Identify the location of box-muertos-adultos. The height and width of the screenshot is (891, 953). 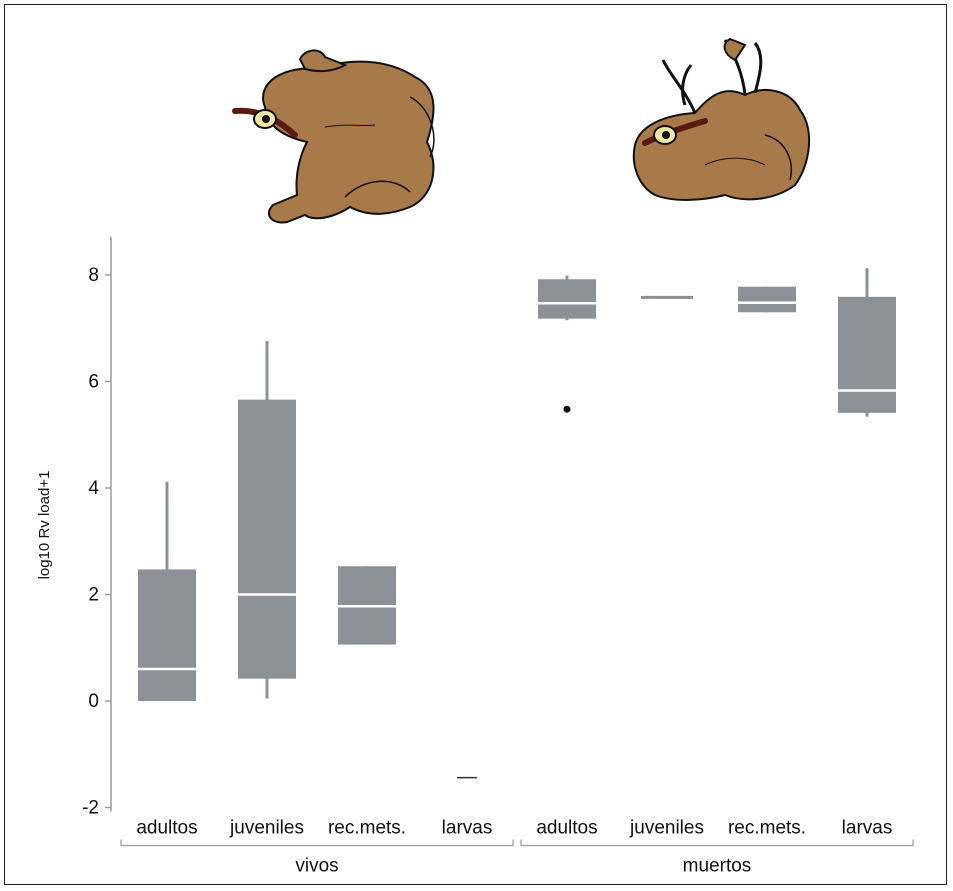
(567, 344).